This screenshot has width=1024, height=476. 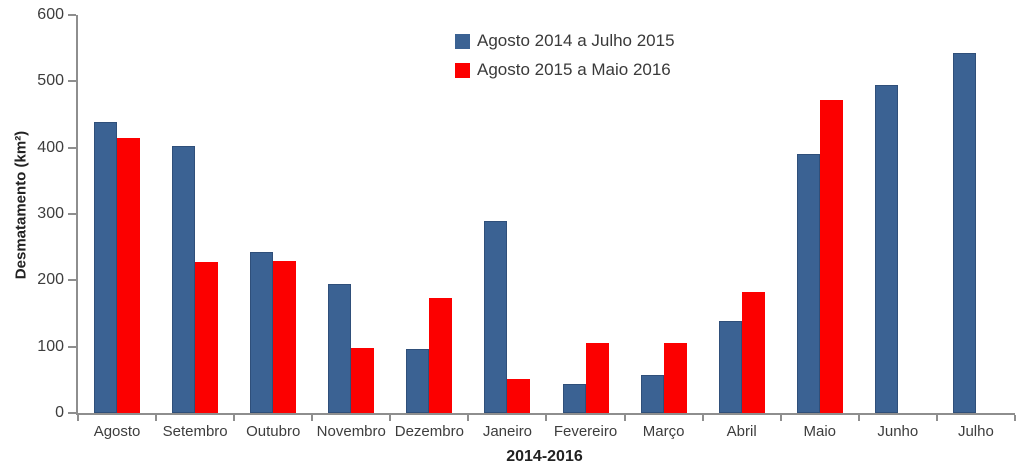 I want to click on category-group: Fevereiro, so click(x=586, y=227).